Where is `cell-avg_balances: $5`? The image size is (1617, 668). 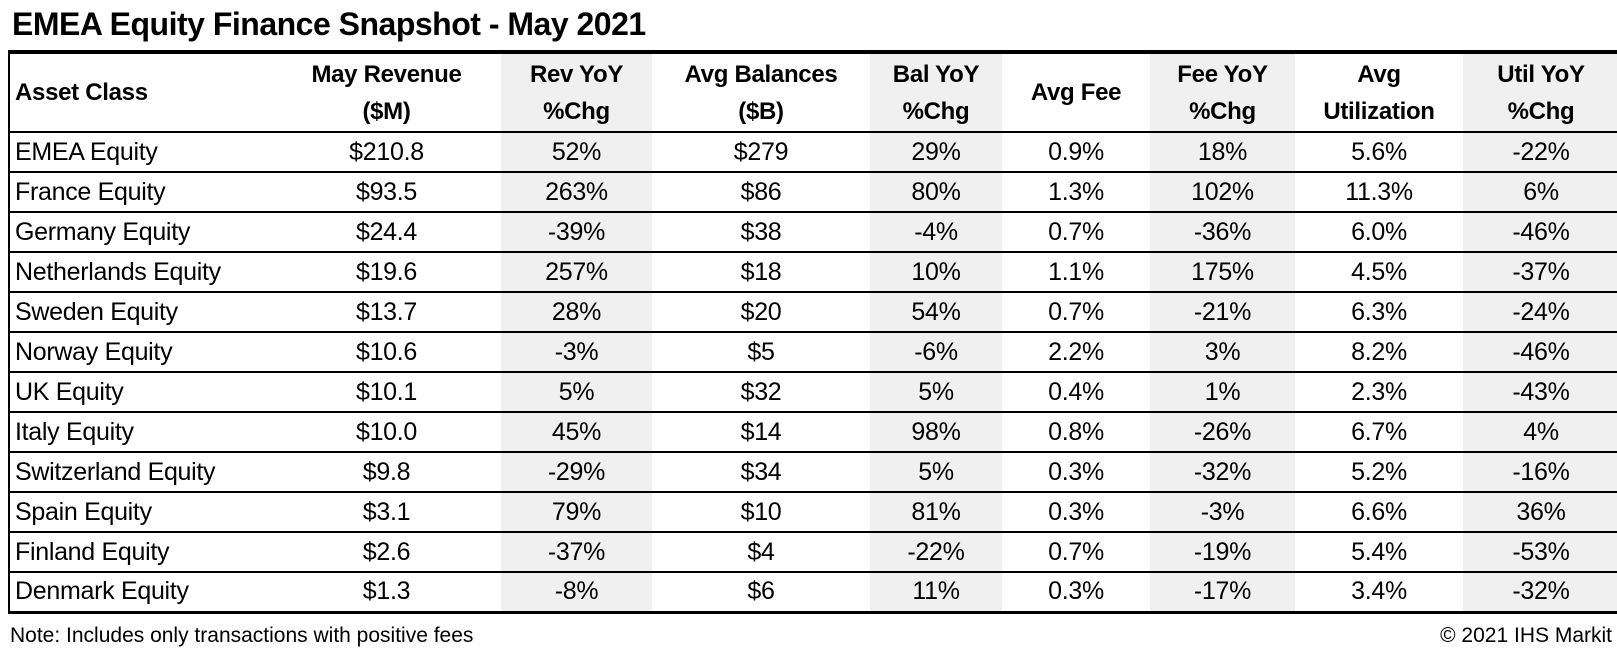
cell-avg_balances: $5 is located at coordinates (761, 351).